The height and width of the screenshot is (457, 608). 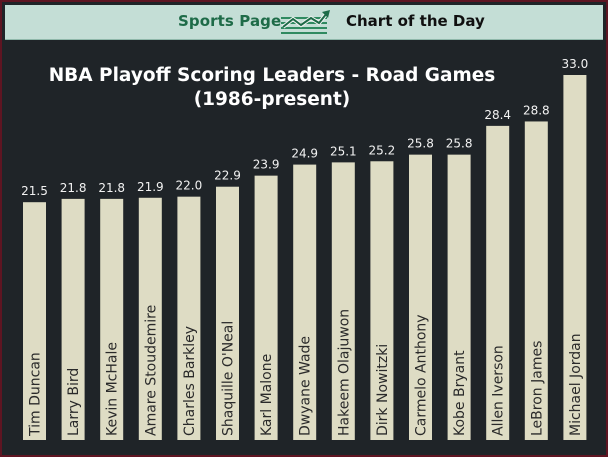 What do you see at coordinates (422, 375) in the screenshot?
I see `category-label-10: Carmelo Anthony` at bounding box center [422, 375].